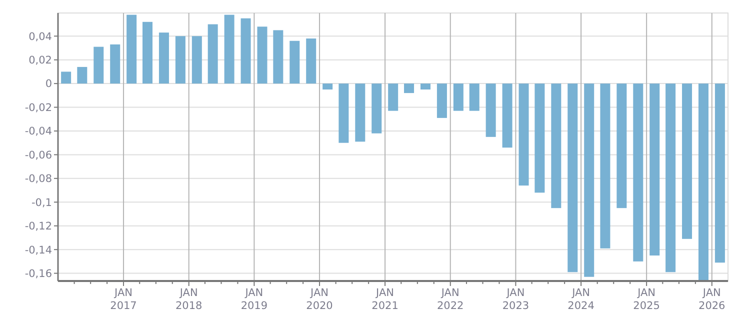 The height and width of the screenshot is (313, 751). I want to click on x-tick-label: JAN 2026, so click(712, 299).